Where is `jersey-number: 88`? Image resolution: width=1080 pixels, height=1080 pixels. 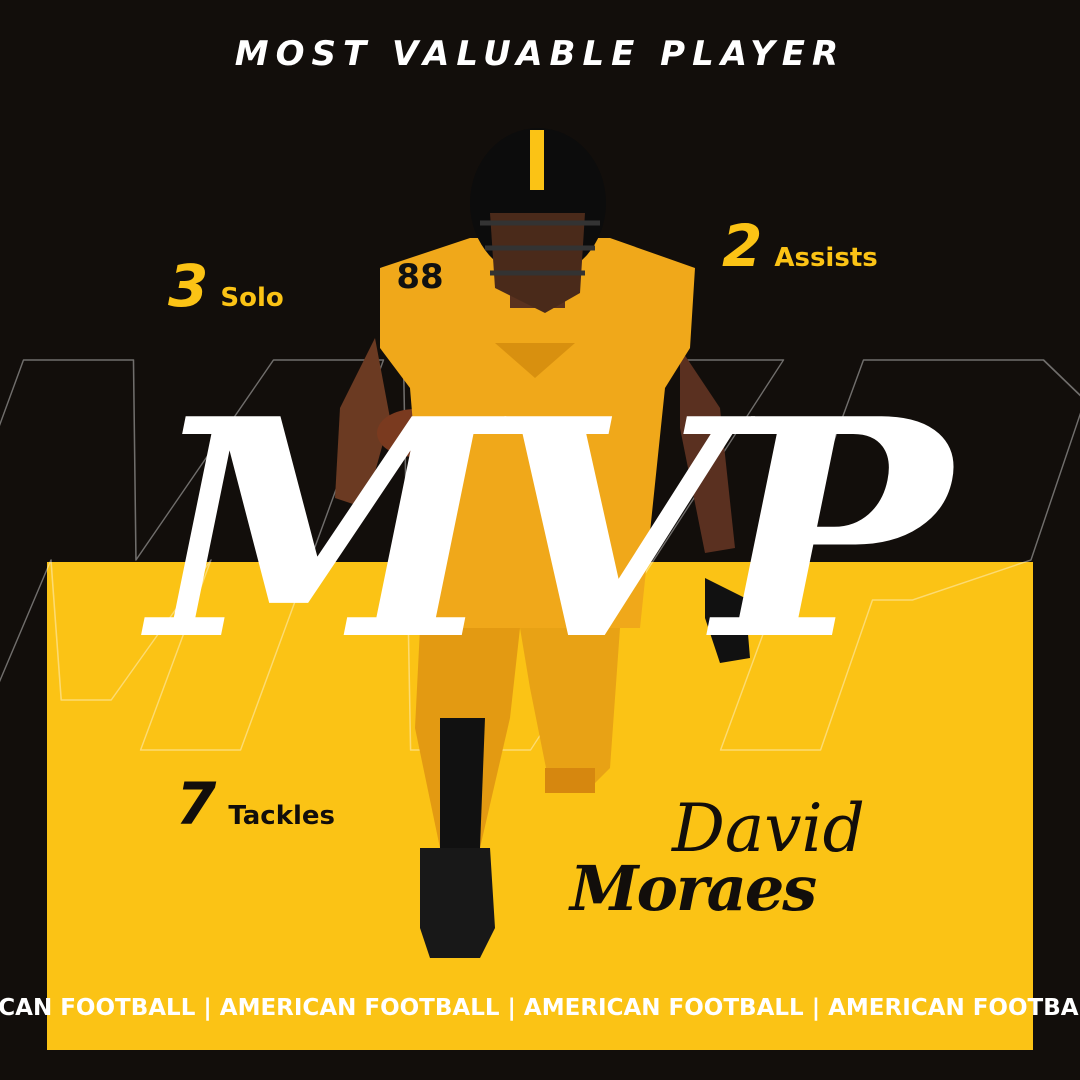 jersey-number: 88 is located at coordinates (419, 277).